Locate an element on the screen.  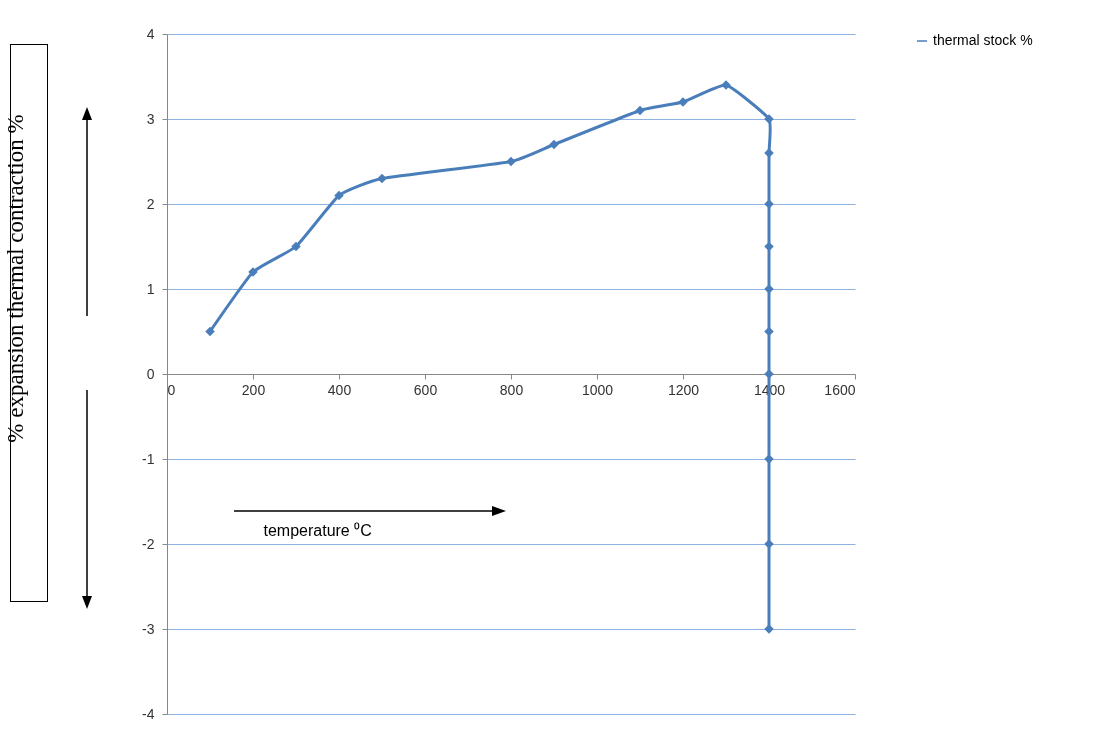
x-tick-label: 1000 is located at coordinates (597, 389).